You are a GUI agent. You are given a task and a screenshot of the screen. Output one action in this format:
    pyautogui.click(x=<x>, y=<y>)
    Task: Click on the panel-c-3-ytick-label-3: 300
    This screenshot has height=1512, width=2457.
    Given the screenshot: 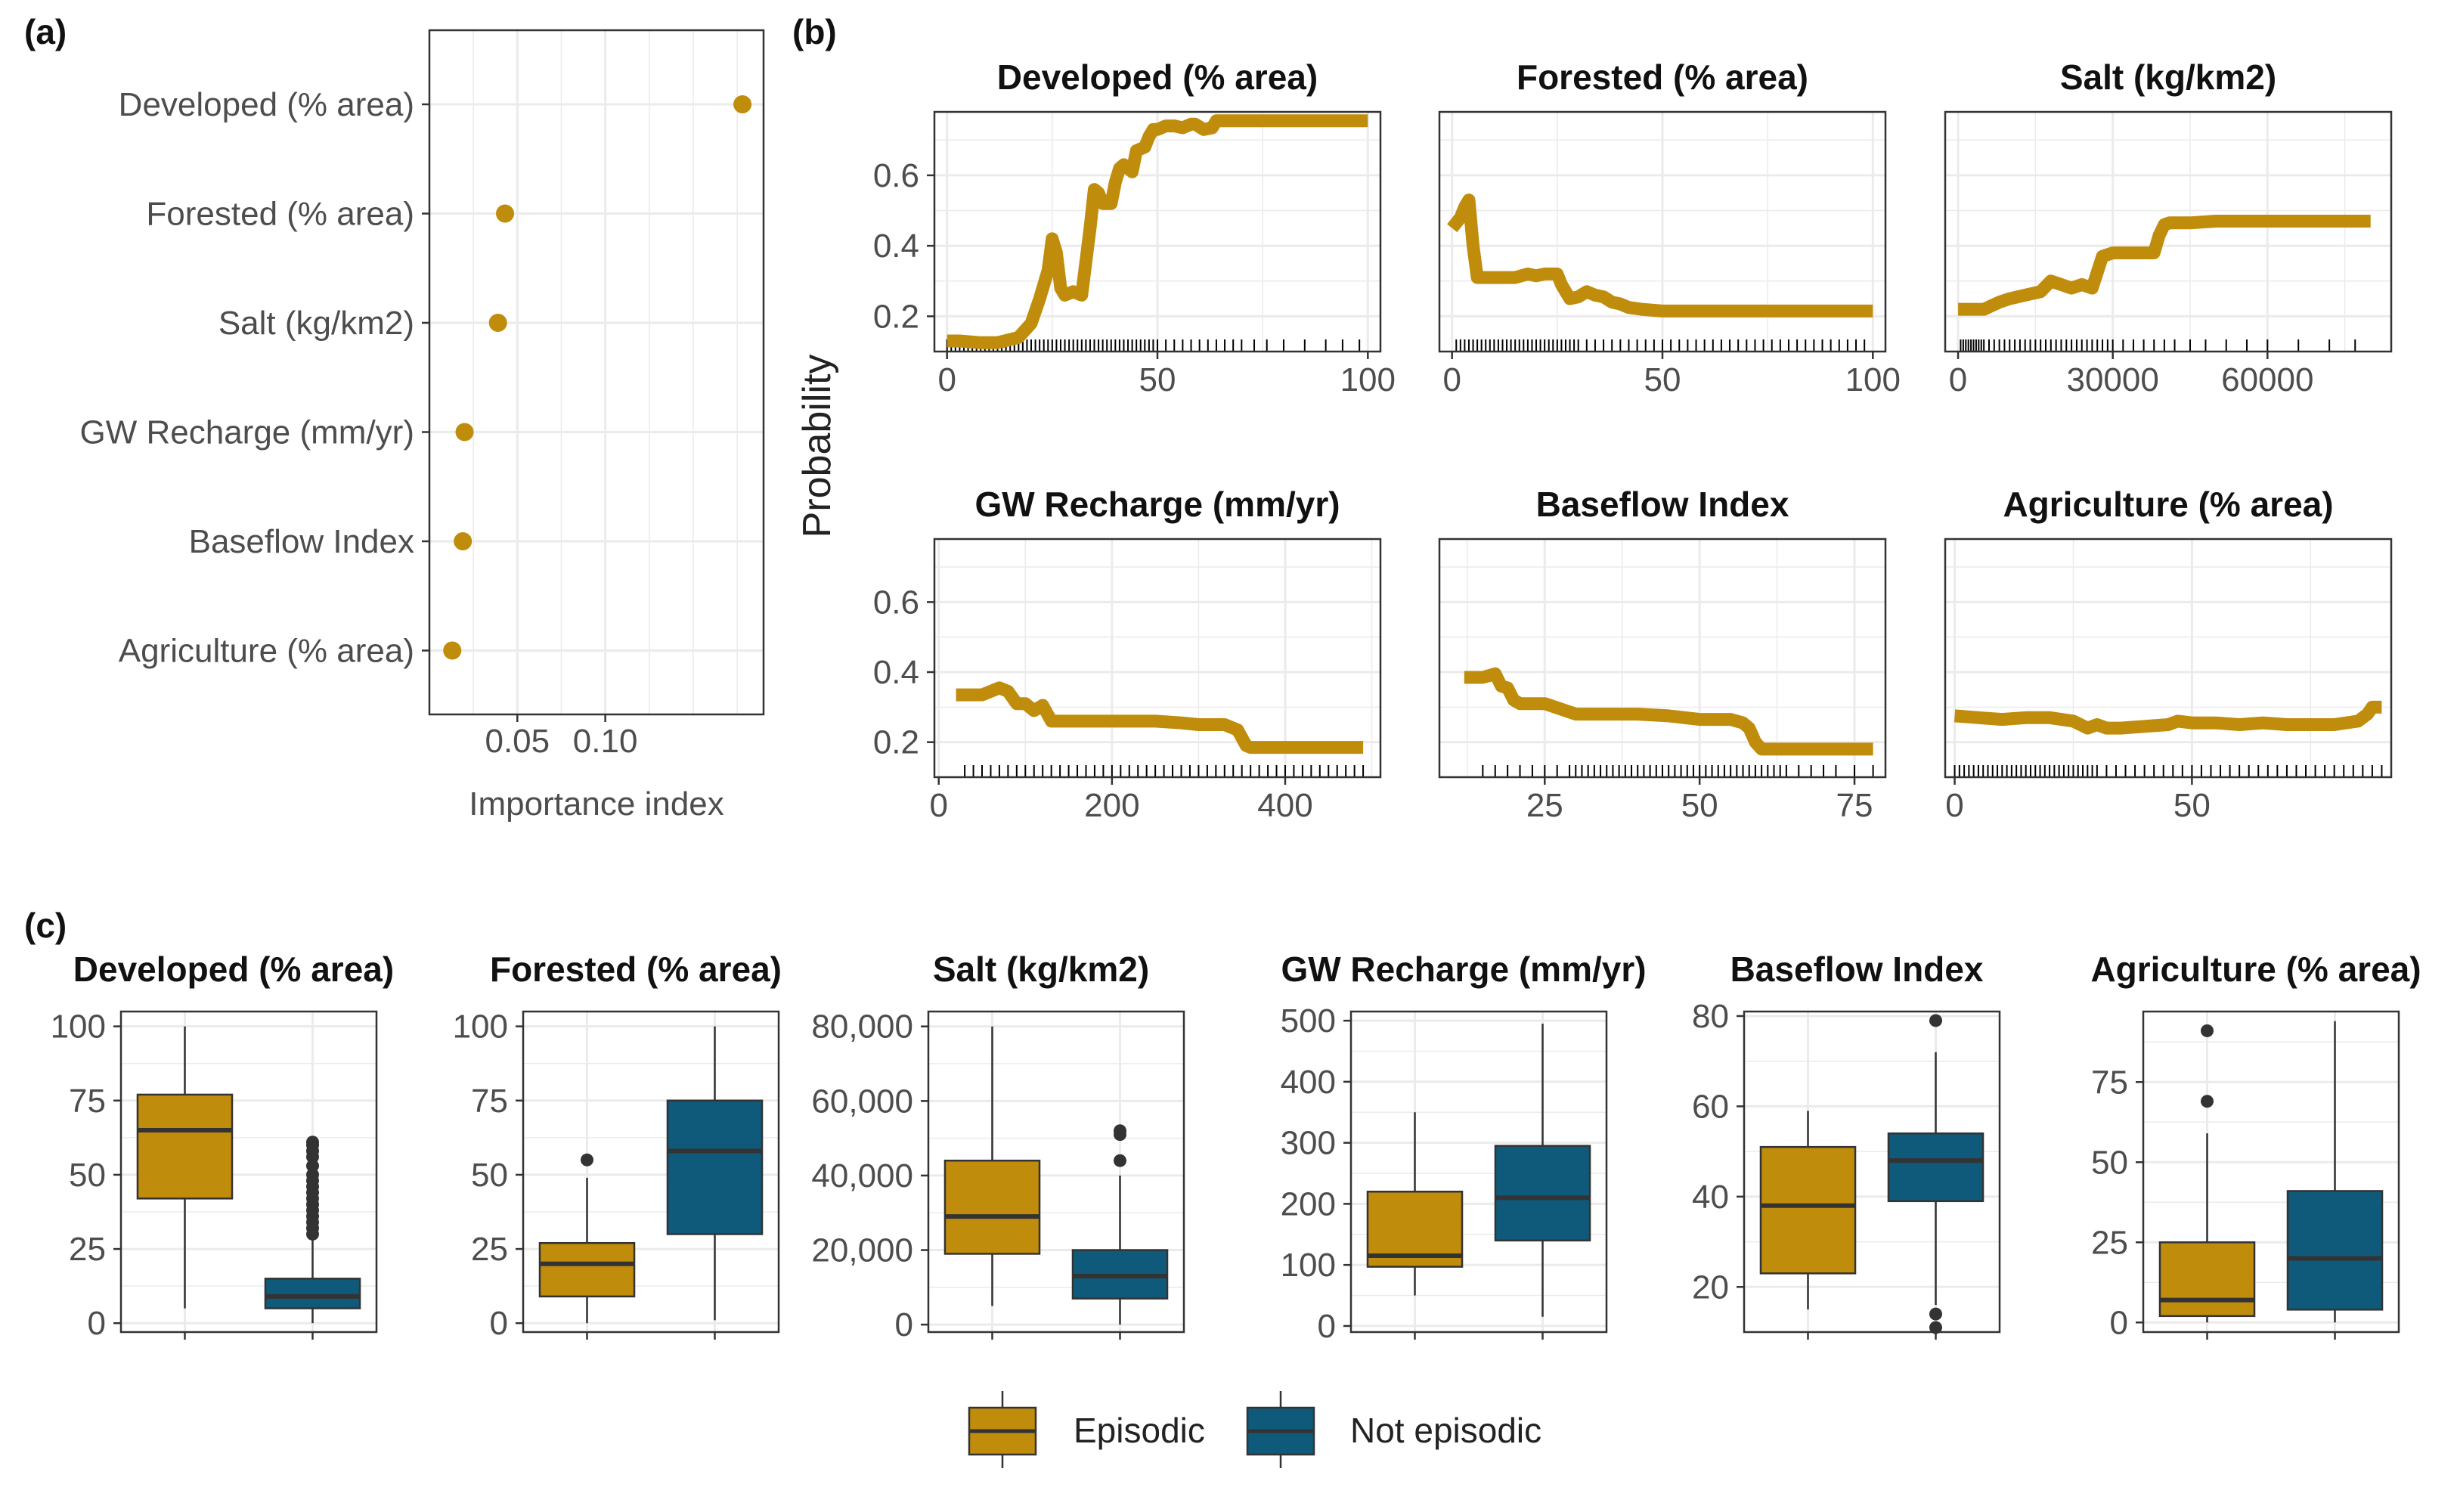 What is the action you would take?
    pyautogui.click(x=1308, y=1143)
    